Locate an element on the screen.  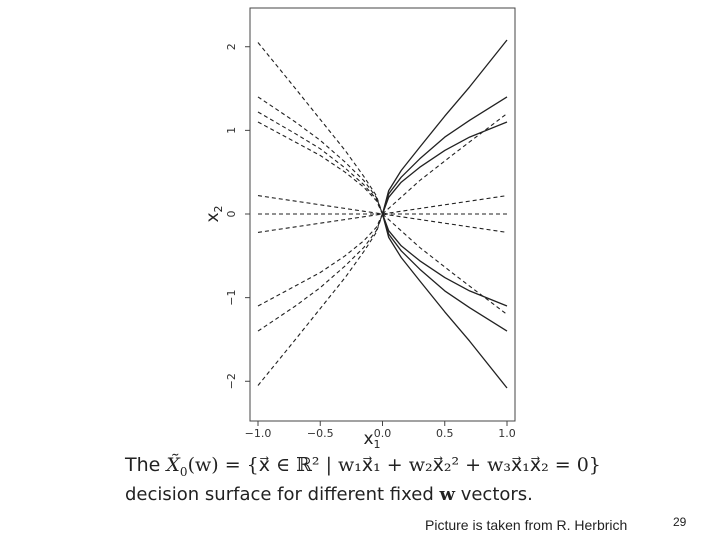
y-tick-label: −2 is located at coordinates (231, 381).